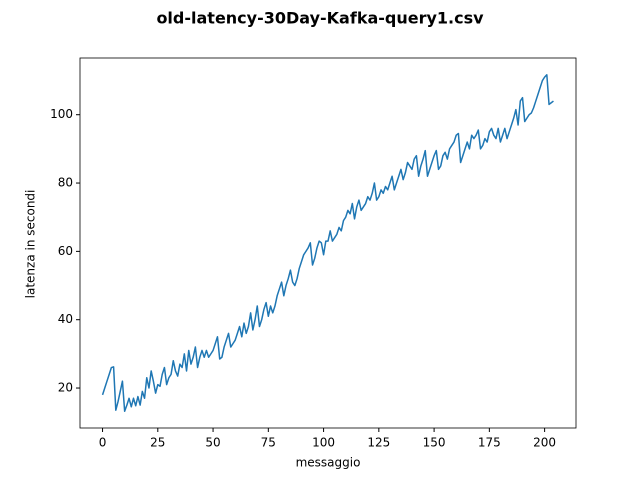  I want to click on x-tick-label: 150, so click(434, 443).